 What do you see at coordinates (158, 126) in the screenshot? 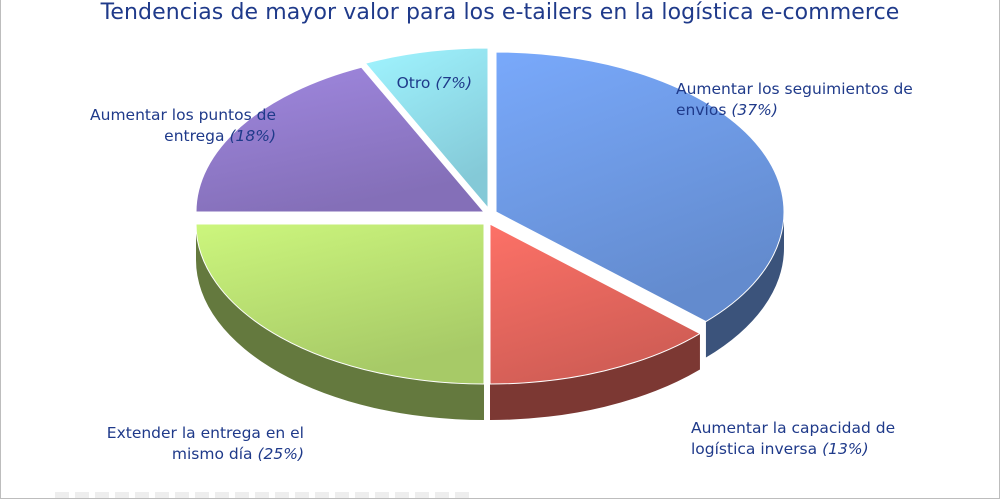
I see `slice-label-puntos-entrega: Aumentar los puntos de entrega (18%)` at bounding box center [158, 126].